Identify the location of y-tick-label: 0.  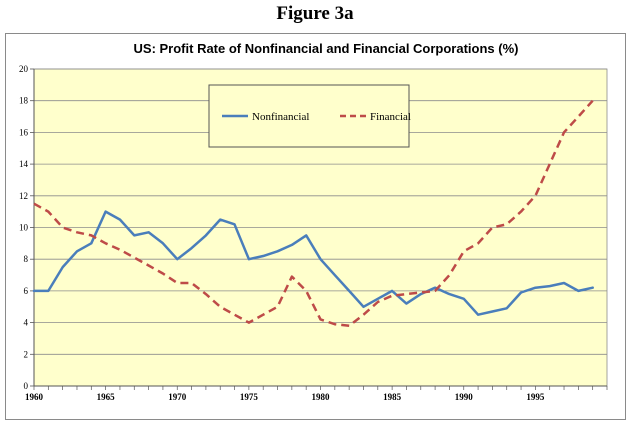
(26, 386).